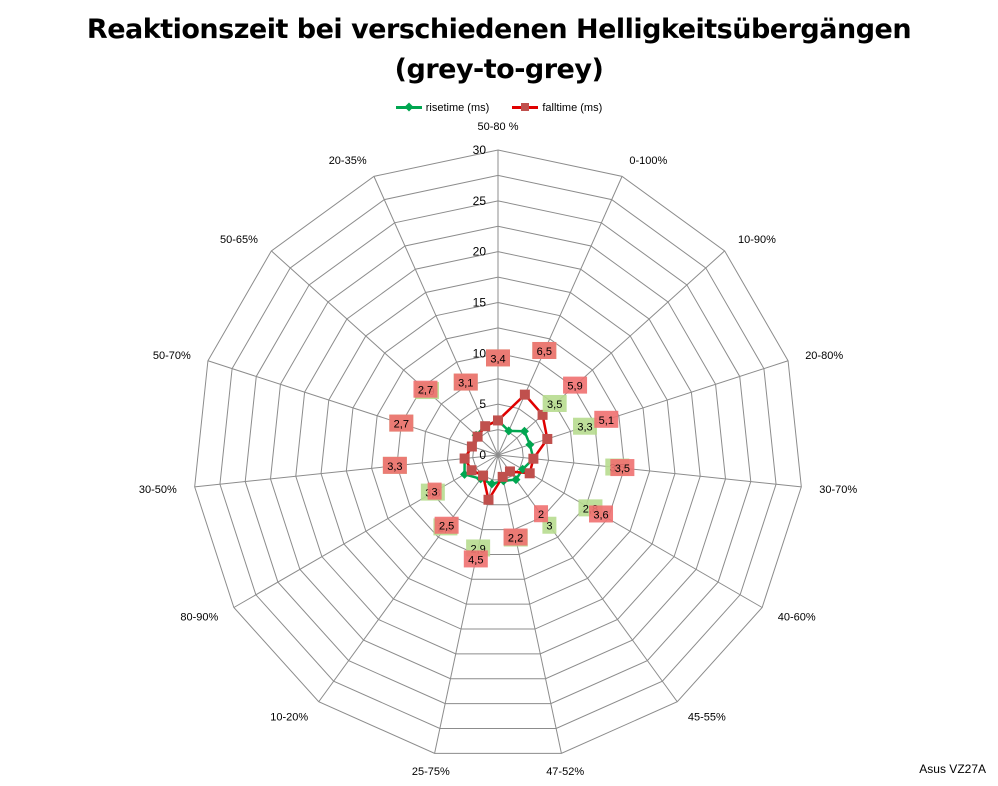 This screenshot has height=786, width=998. I want to click on falltime-data-label: 3, so click(435, 493).